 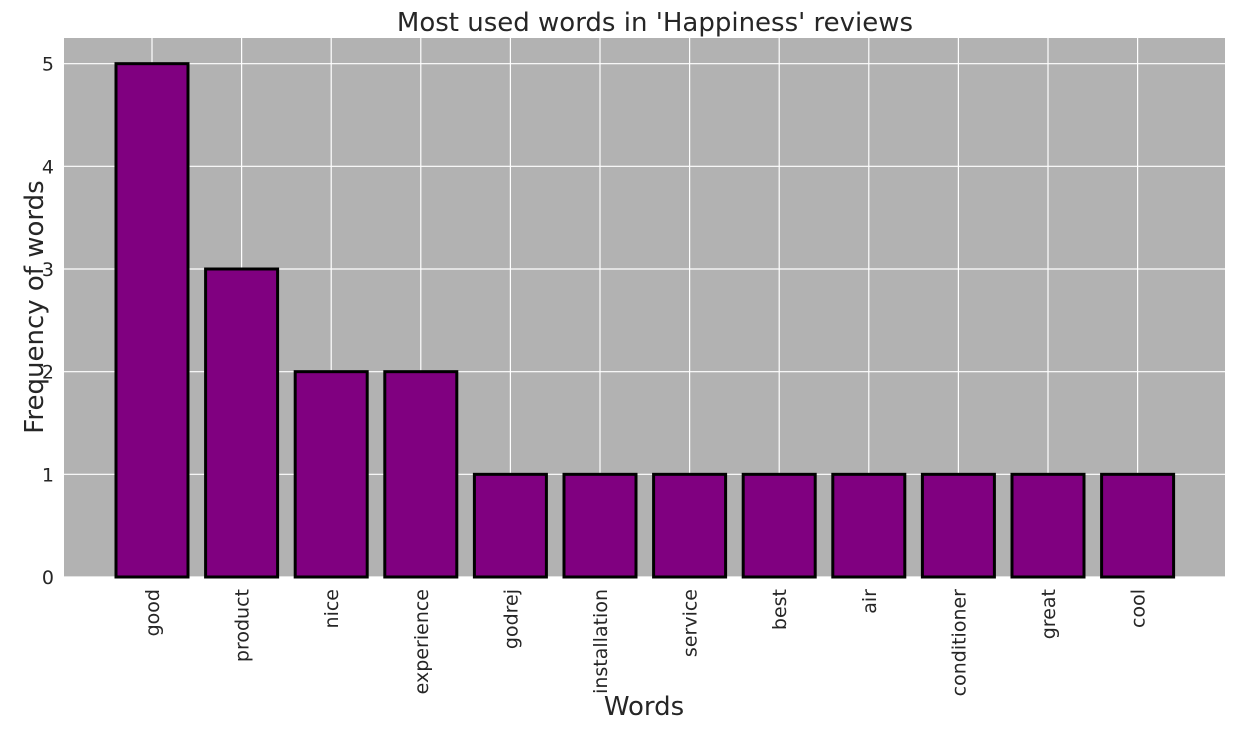 What do you see at coordinates (48, 578) in the screenshot?
I see `y-tick-label: 0` at bounding box center [48, 578].